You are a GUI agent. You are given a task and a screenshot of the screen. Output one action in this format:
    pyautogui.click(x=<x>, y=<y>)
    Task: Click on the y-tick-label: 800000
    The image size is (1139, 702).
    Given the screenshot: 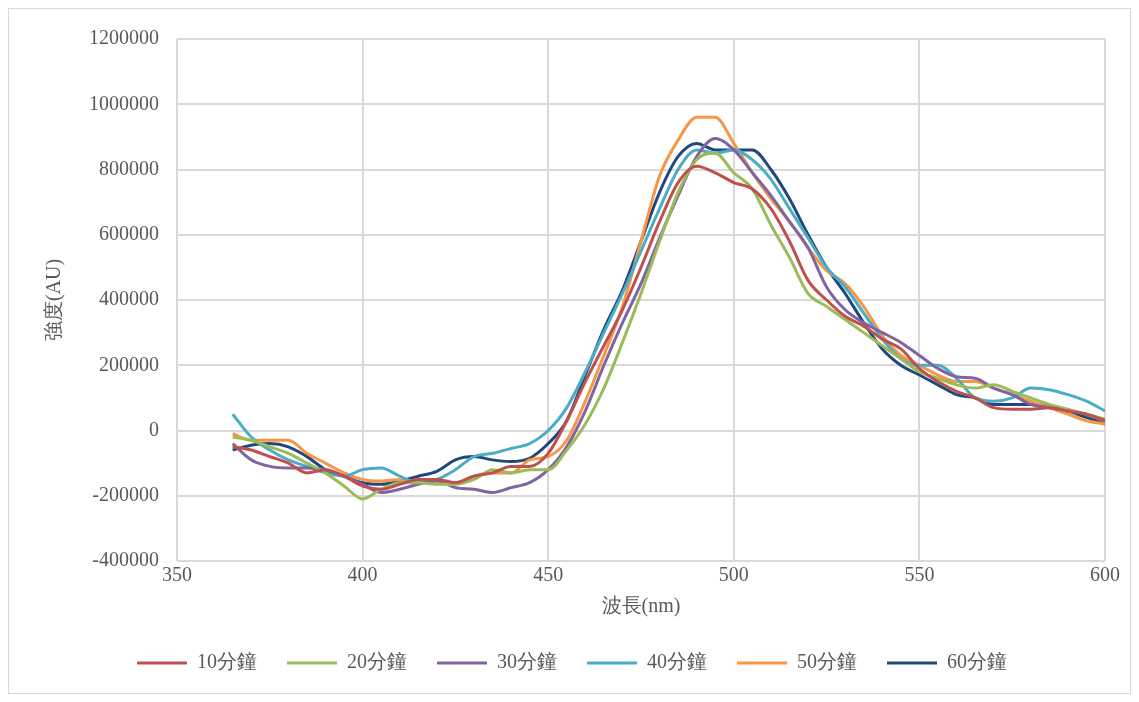 What is the action you would take?
    pyautogui.click(x=129, y=167)
    